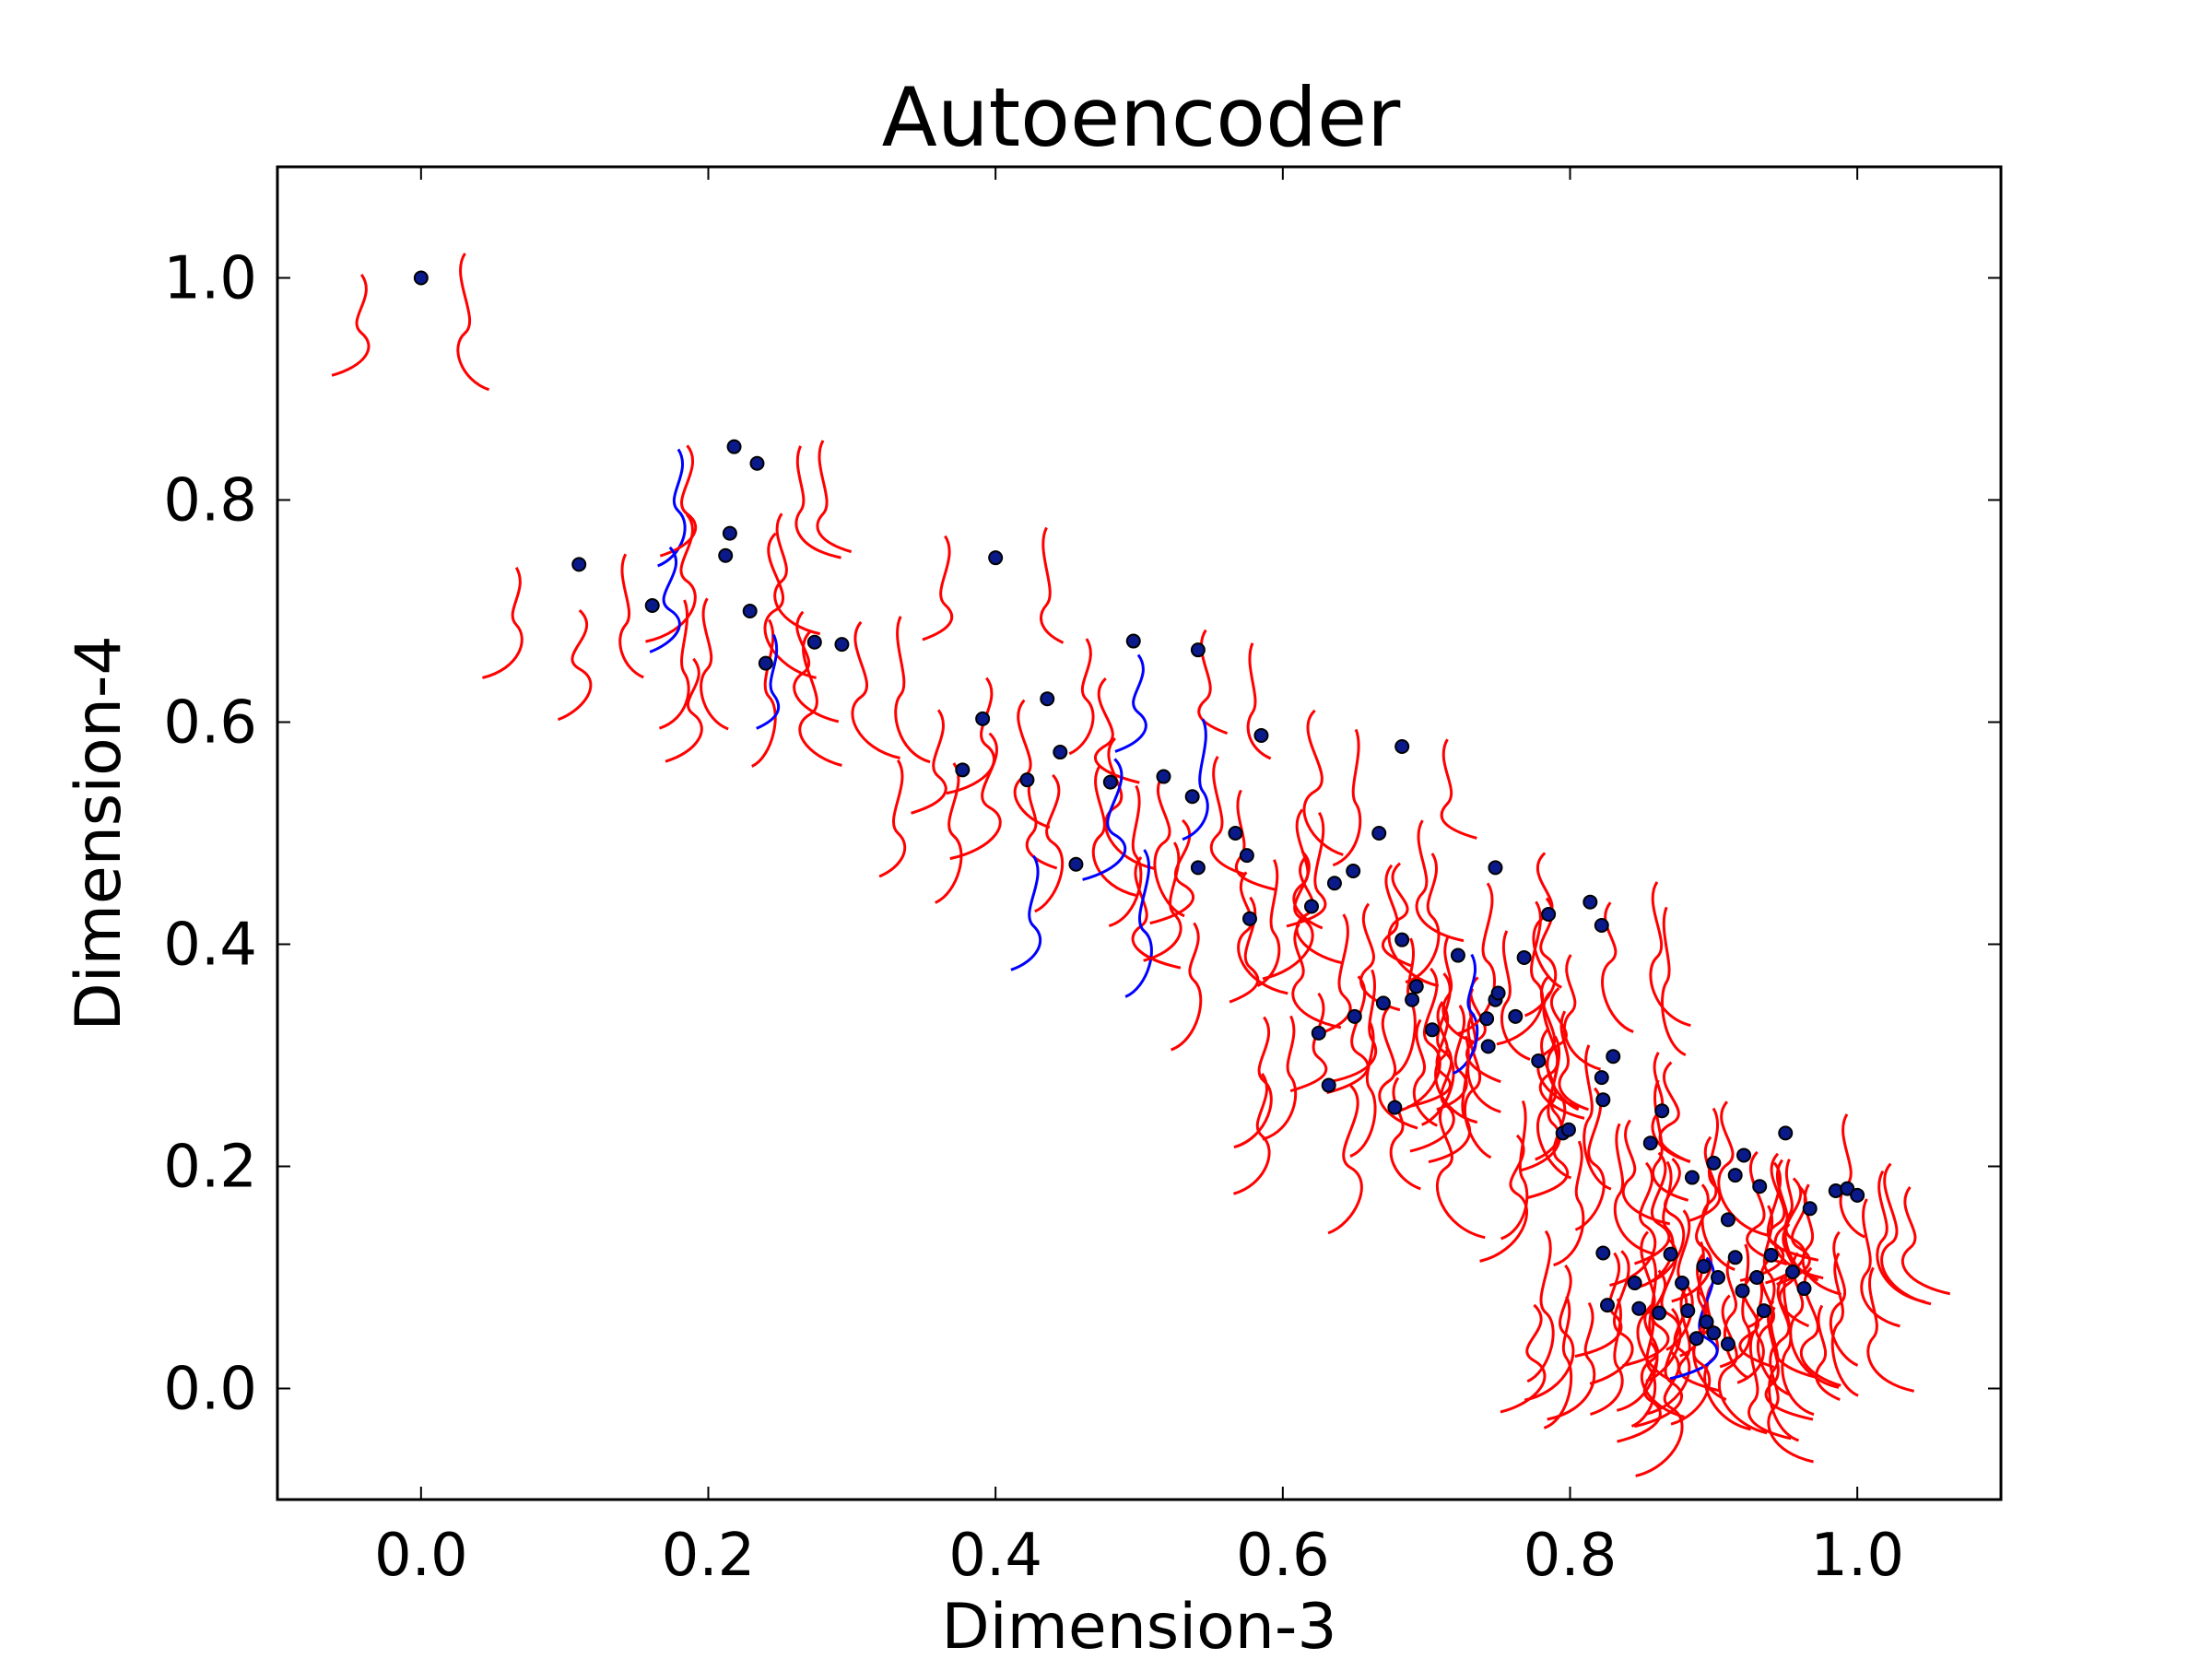 Image resolution: width=2212 pixels, height=1659 pixels. Describe the element at coordinates (1571, 1556) in the screenshot. I see `x-tick-label: 0.8` at that location.